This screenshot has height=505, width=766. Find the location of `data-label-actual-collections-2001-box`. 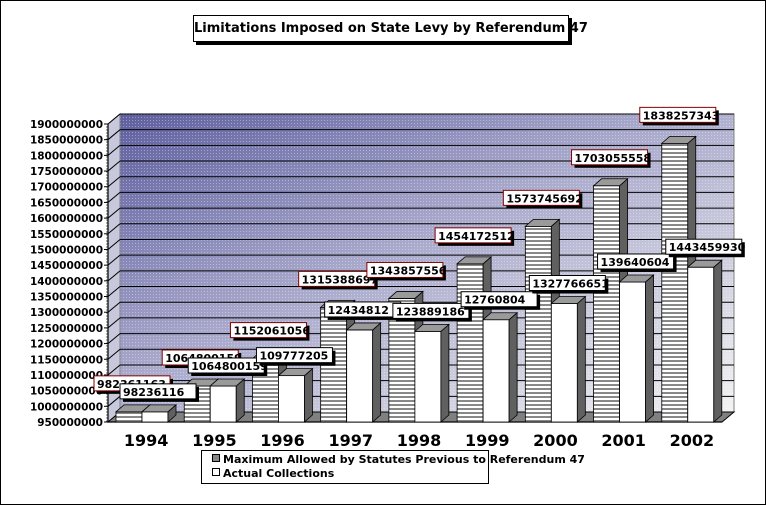

data-label-actual-collections-2001-box is located at coordinates (636, 261).